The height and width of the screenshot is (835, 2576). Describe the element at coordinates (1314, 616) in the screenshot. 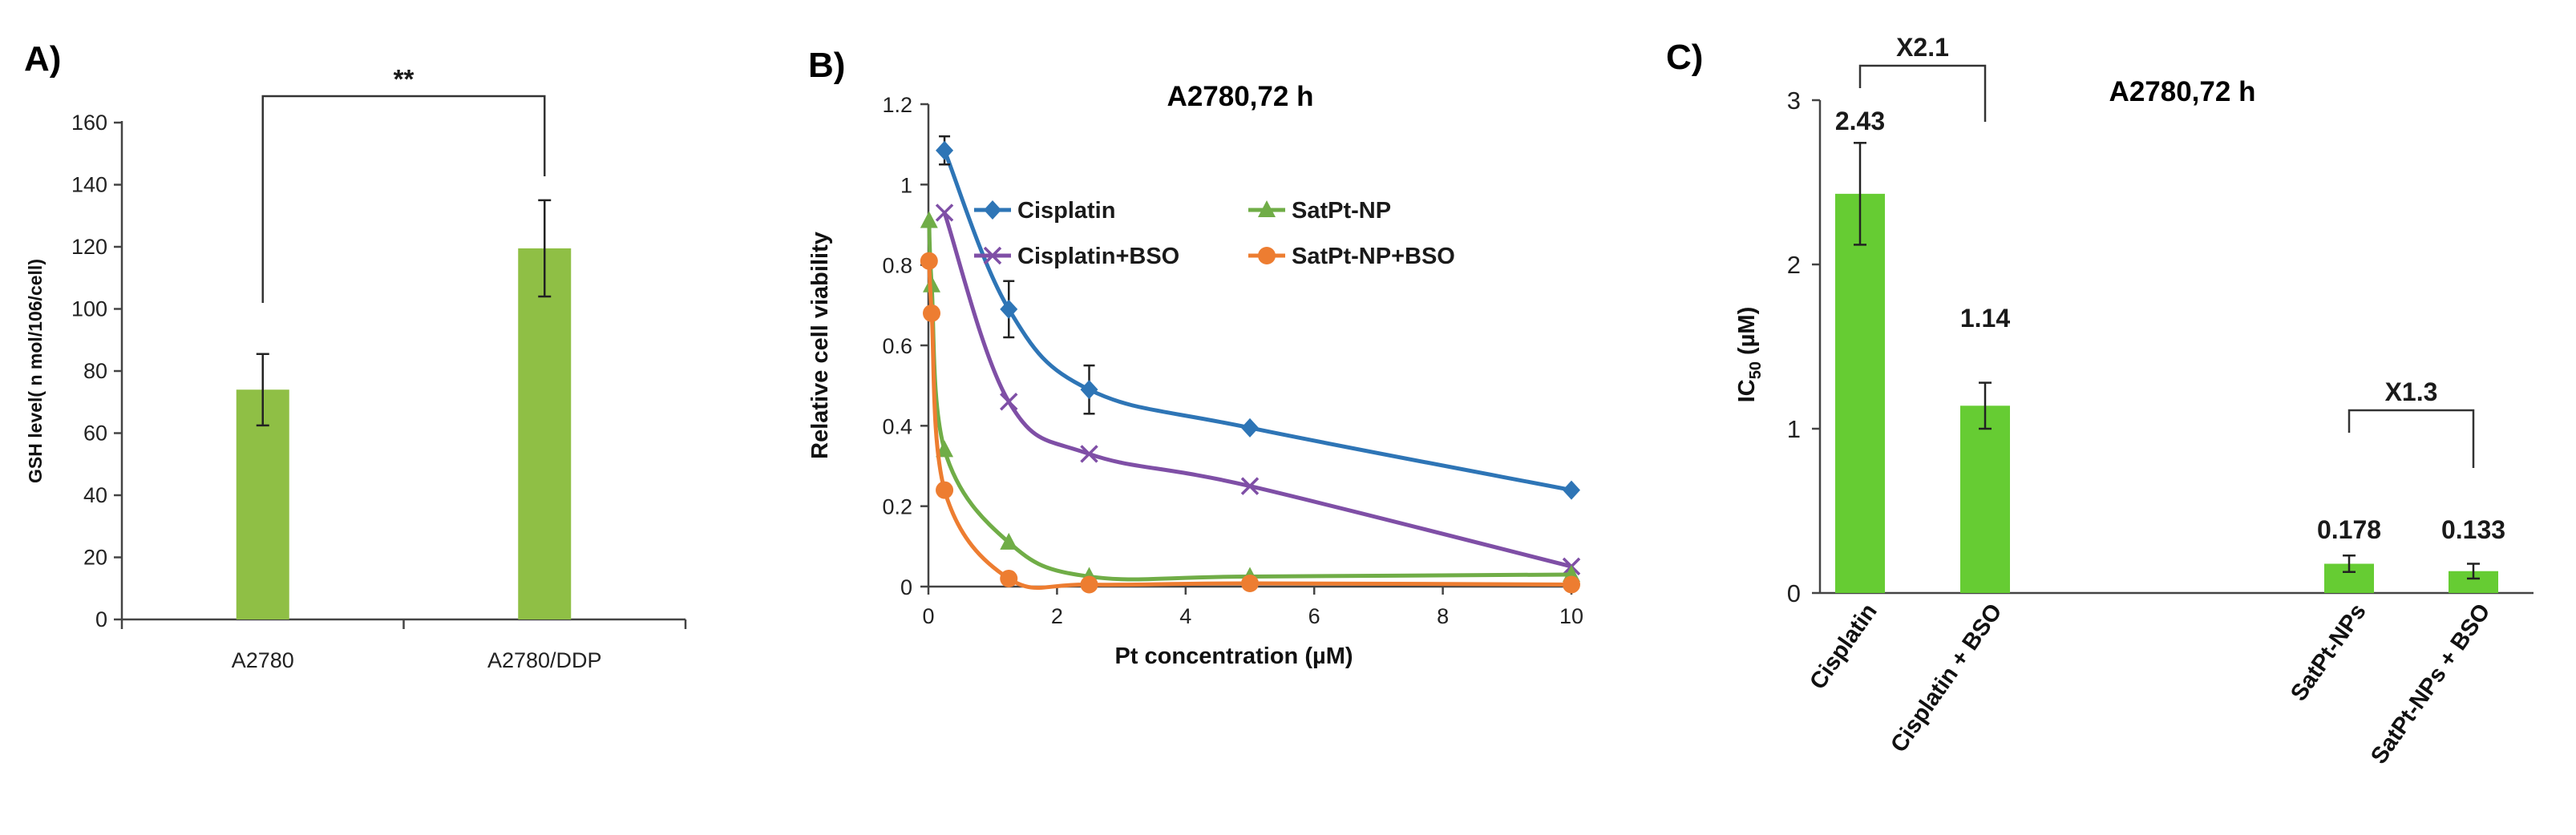

I see `x-tick-label: 6` at that location.